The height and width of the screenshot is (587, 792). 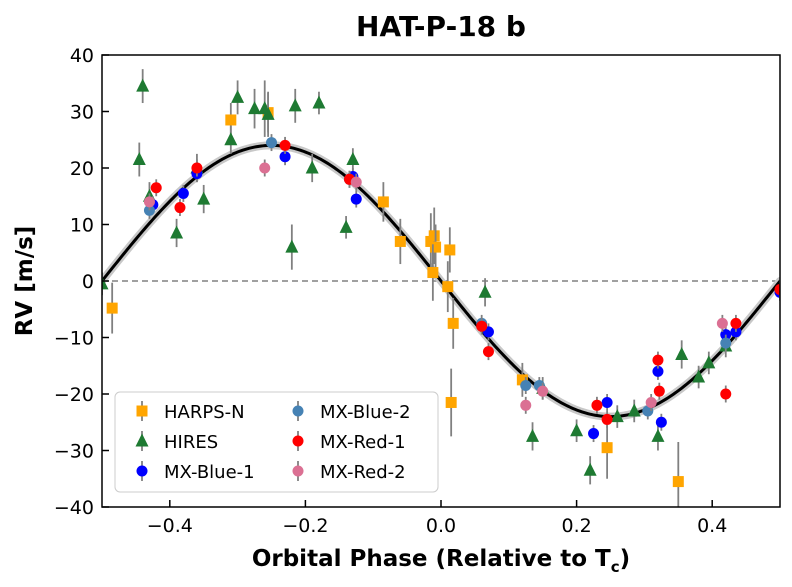 What do you see at coordinates (365, 412) in the screenshot?
I see `legend-label: MX-Blue-2` at bounding box center [365, 412].